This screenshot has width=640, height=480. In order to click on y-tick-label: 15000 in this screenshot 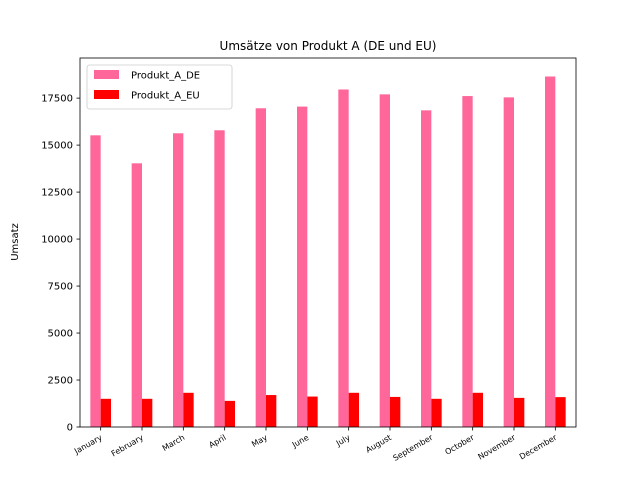, I will do `click(57, 146)`.